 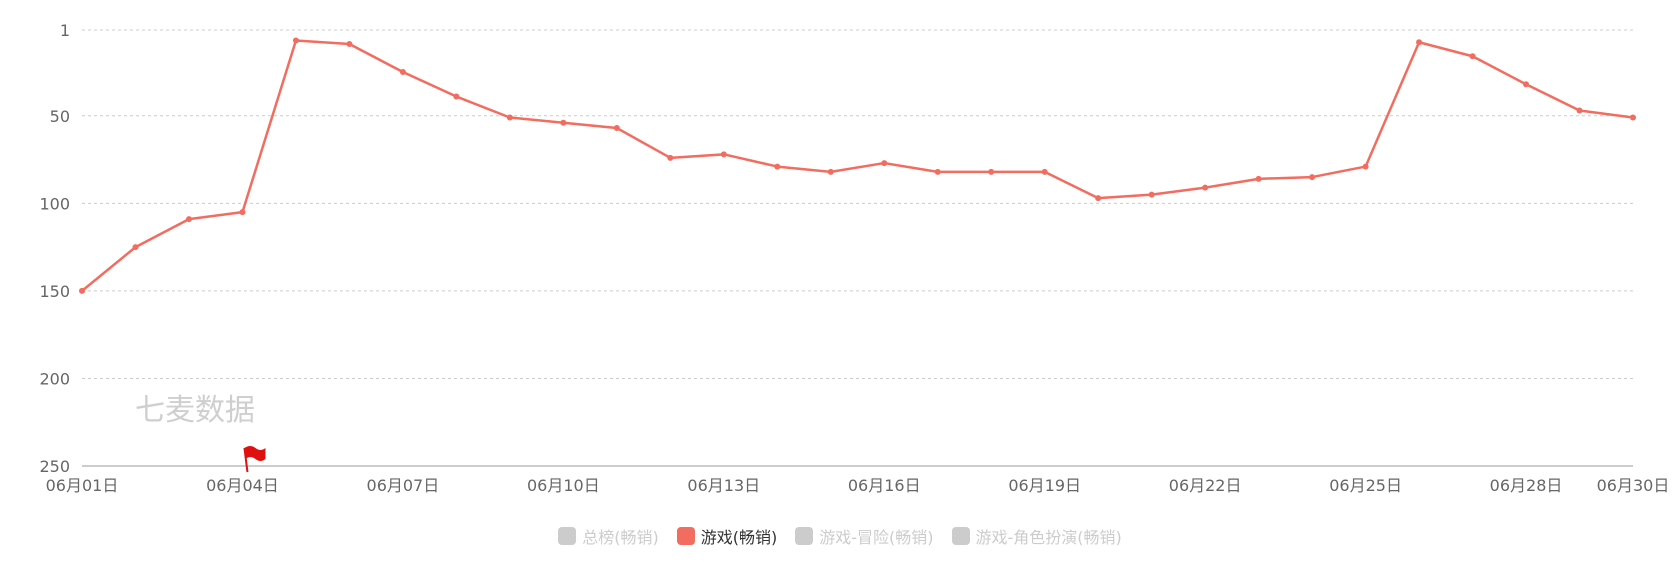 What do you see at coordinates (242, 485) in the screenshot?
I see `x-tick-label: 06月04日` at bounding box center [242, 485].